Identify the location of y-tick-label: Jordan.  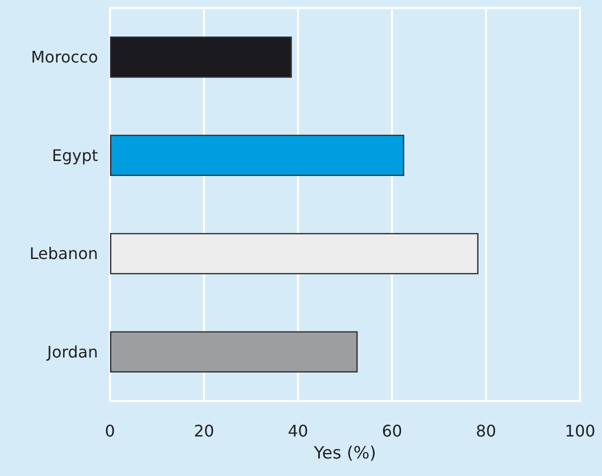
(72, 352).